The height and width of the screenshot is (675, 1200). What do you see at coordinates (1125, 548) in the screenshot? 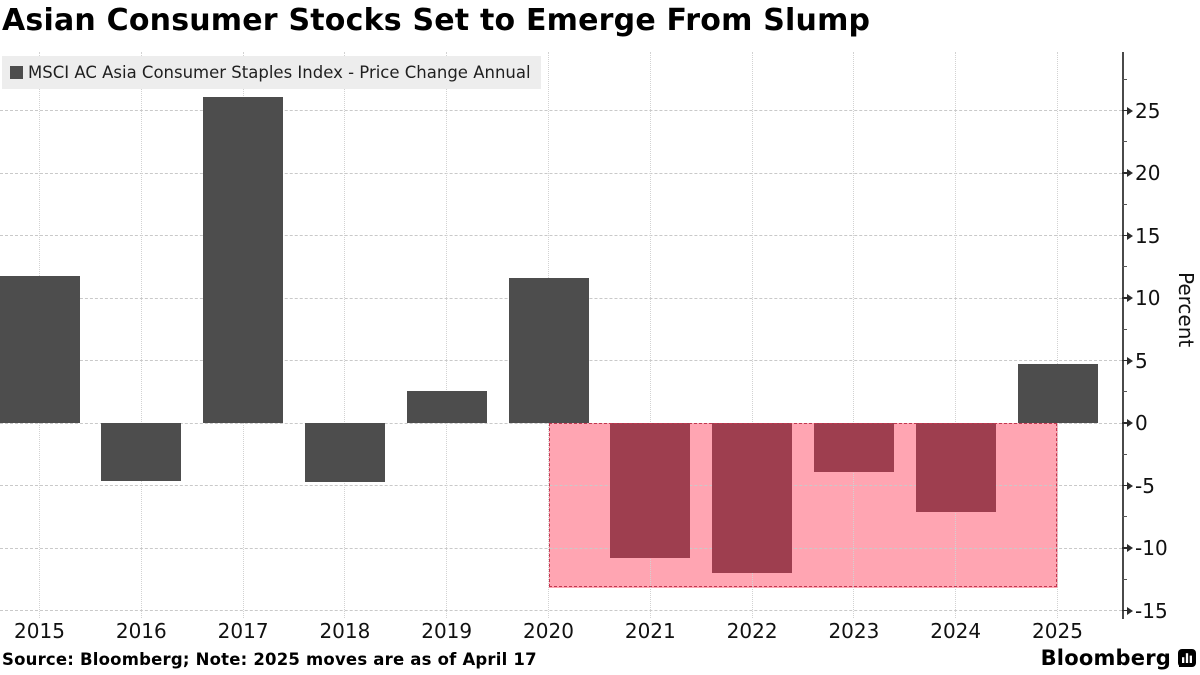
I see `y-tick--10` at bounding box center [1125, 548].